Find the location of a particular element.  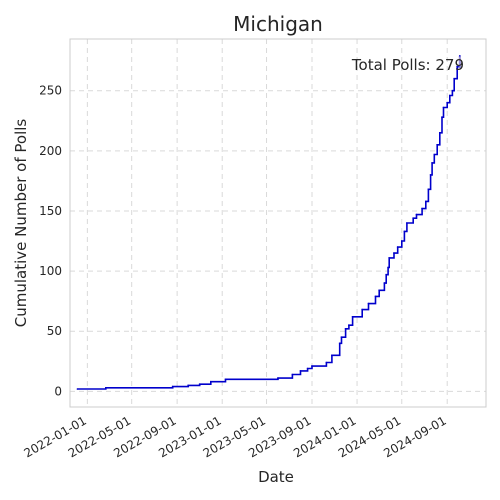

y-tick-label: 250 is located at coordinates (50, 91).